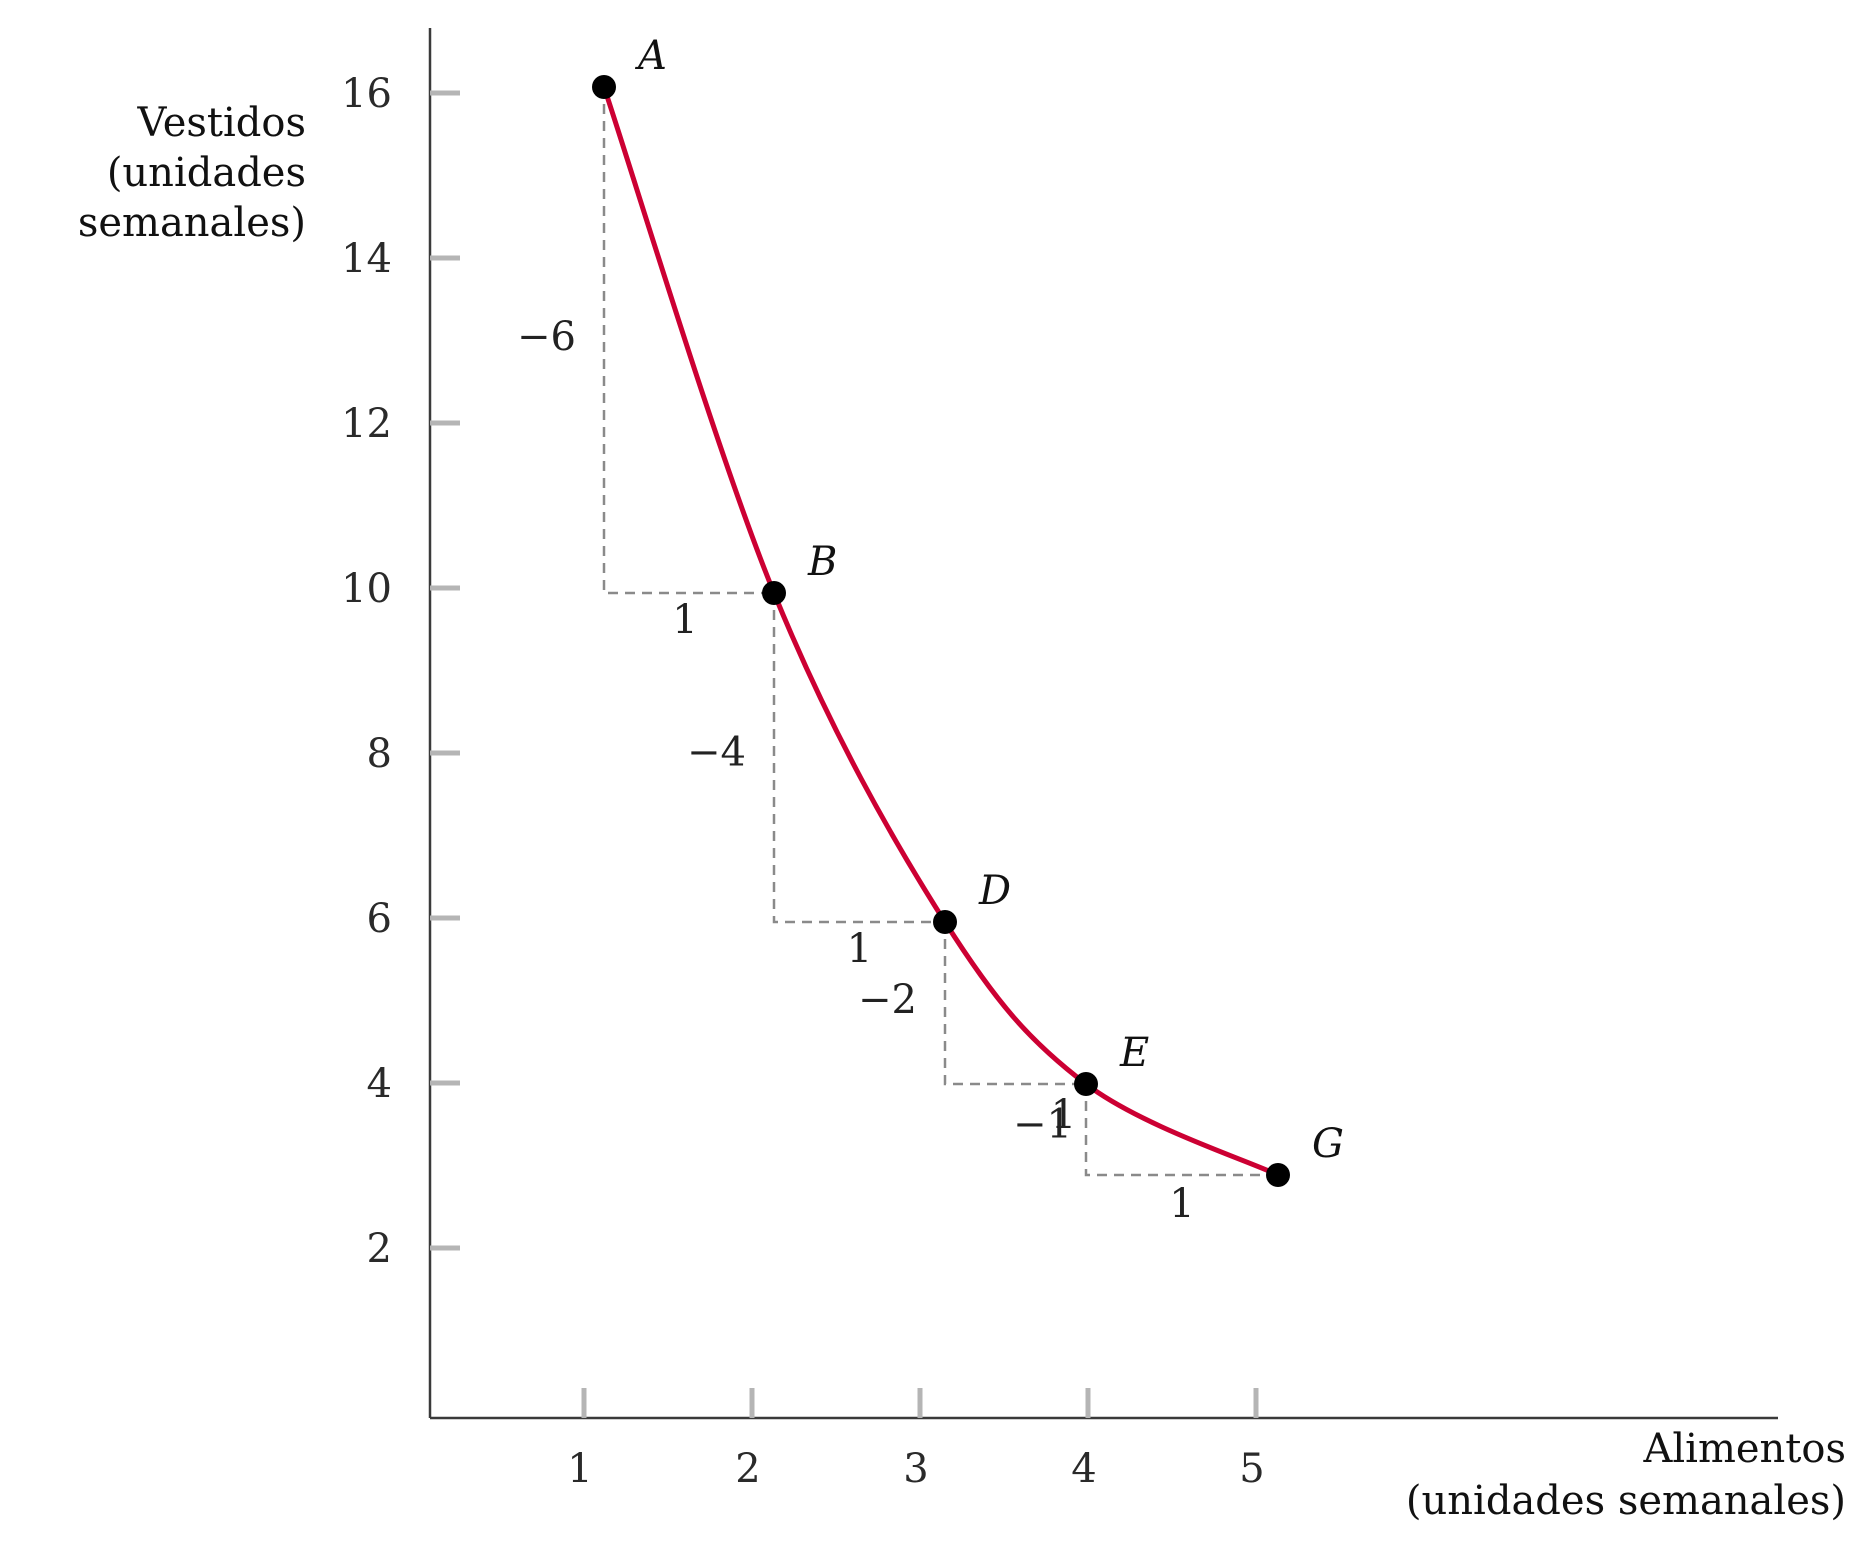 This screenshot has width=1856, height=1550. Describe the element at coordinates (379, 754) in the screenshot. I see `y-tick-label: 8` at that location.